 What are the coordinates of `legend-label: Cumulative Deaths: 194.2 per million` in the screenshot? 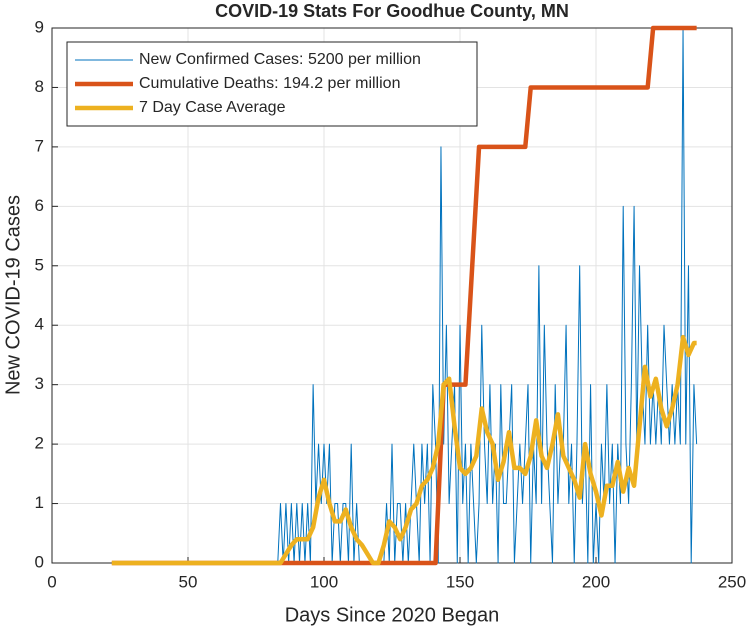 It's located at (269, 83).